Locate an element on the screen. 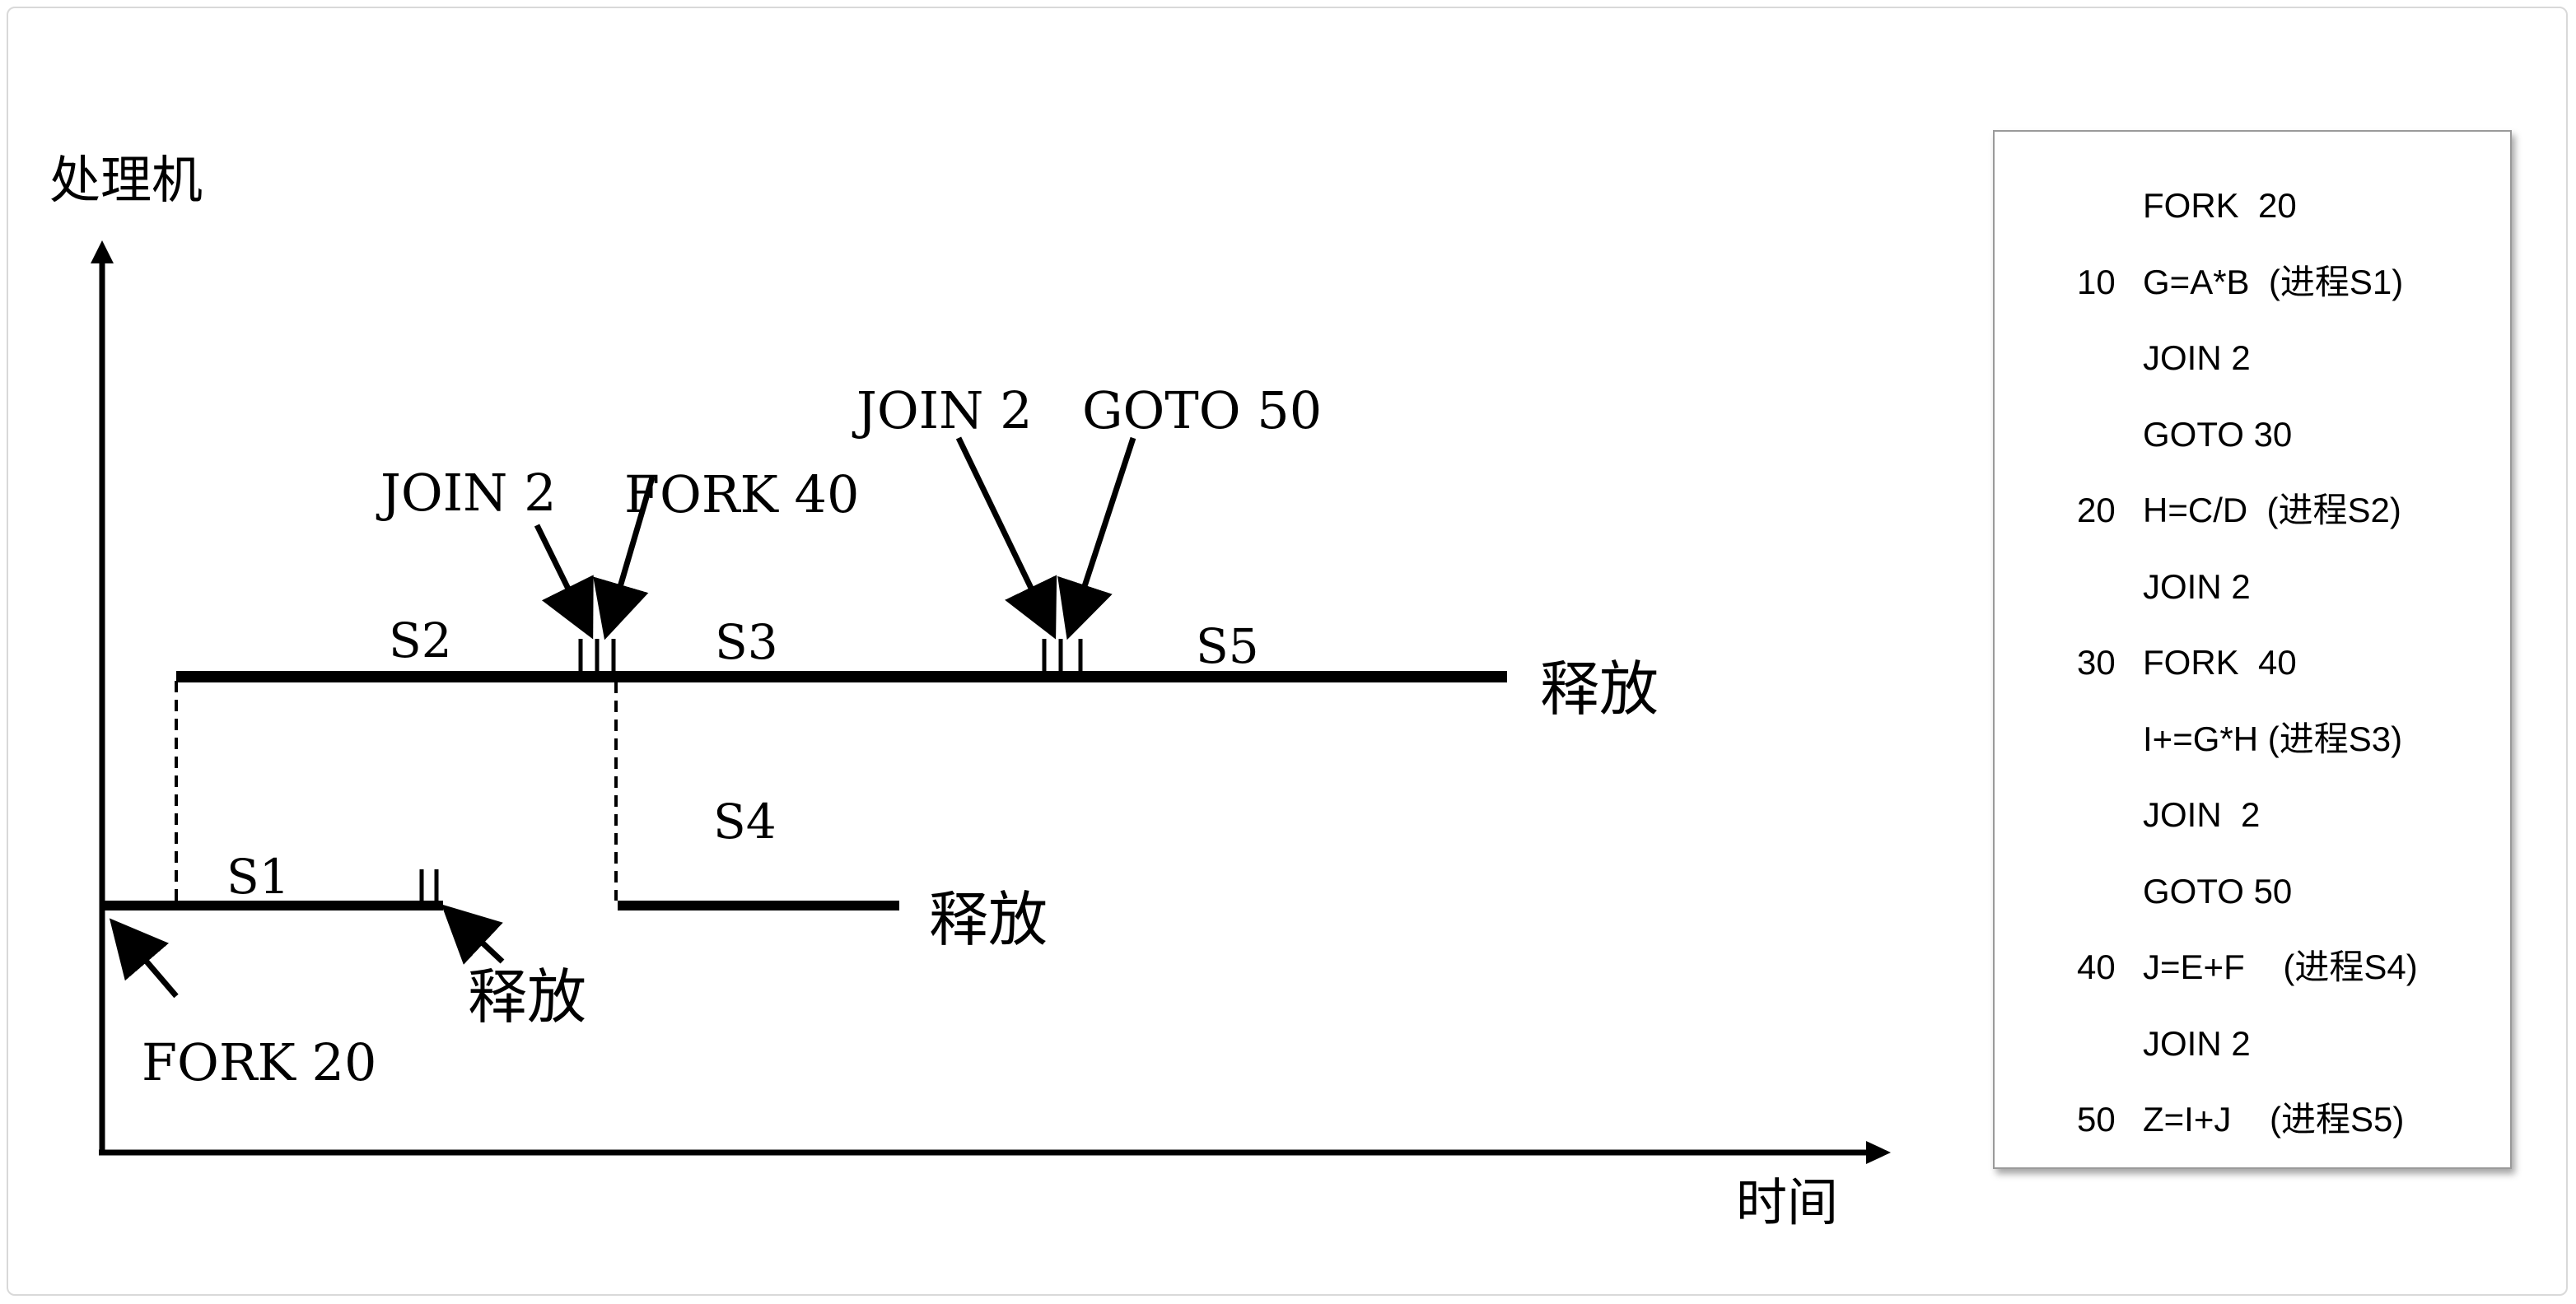 The image size is (2576, 1304). fork20-arrow is located at coordinates (144, 959).